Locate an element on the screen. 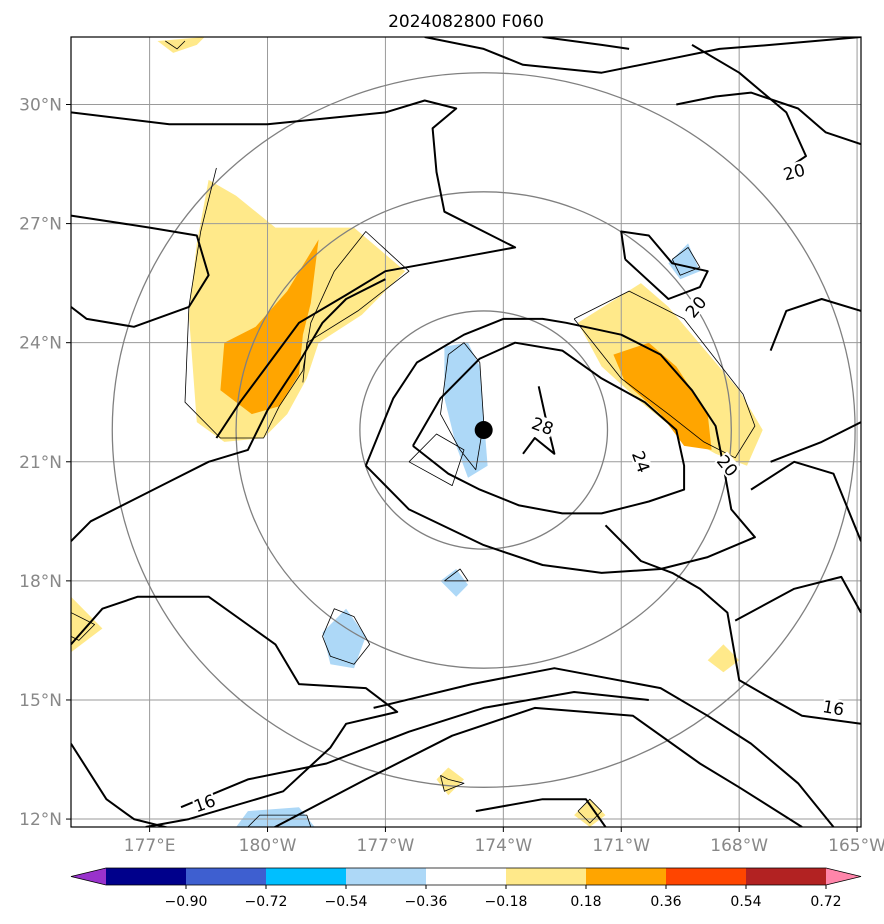 The width and height of the screenshot is (884, 924). x-tick-label: 177°E is located at coordinates (150, 846).